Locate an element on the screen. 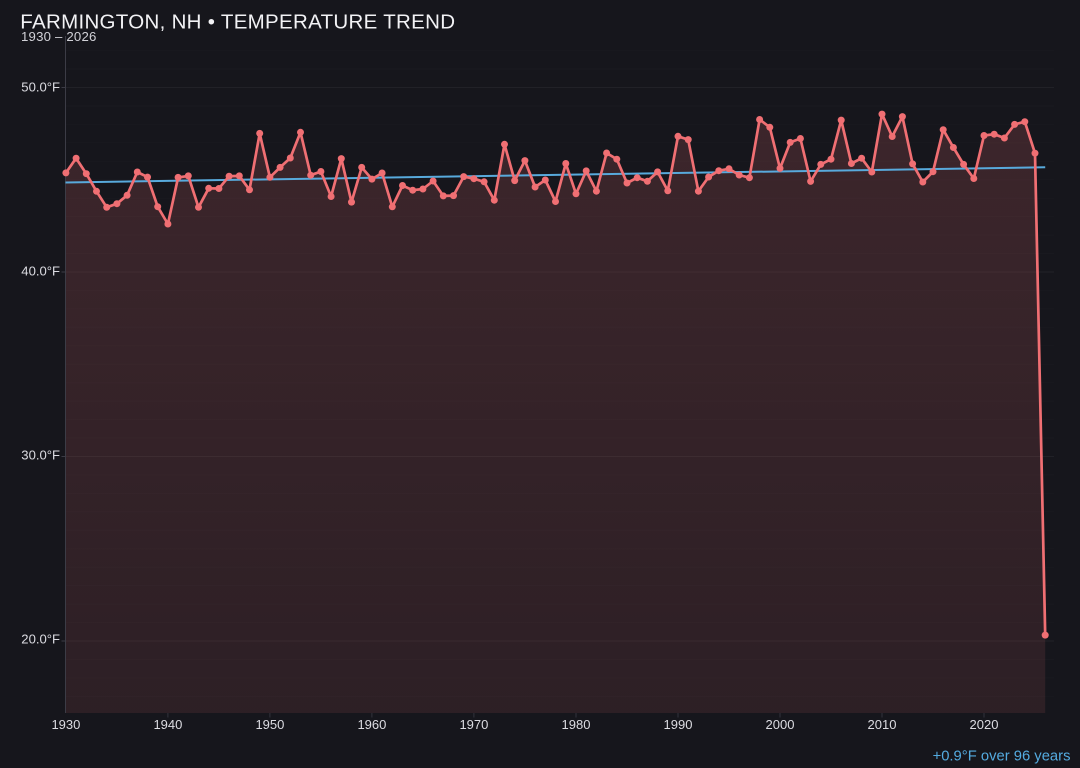  svg-text: +0.9°F over 96 years is located at coordinates (1002, 757).